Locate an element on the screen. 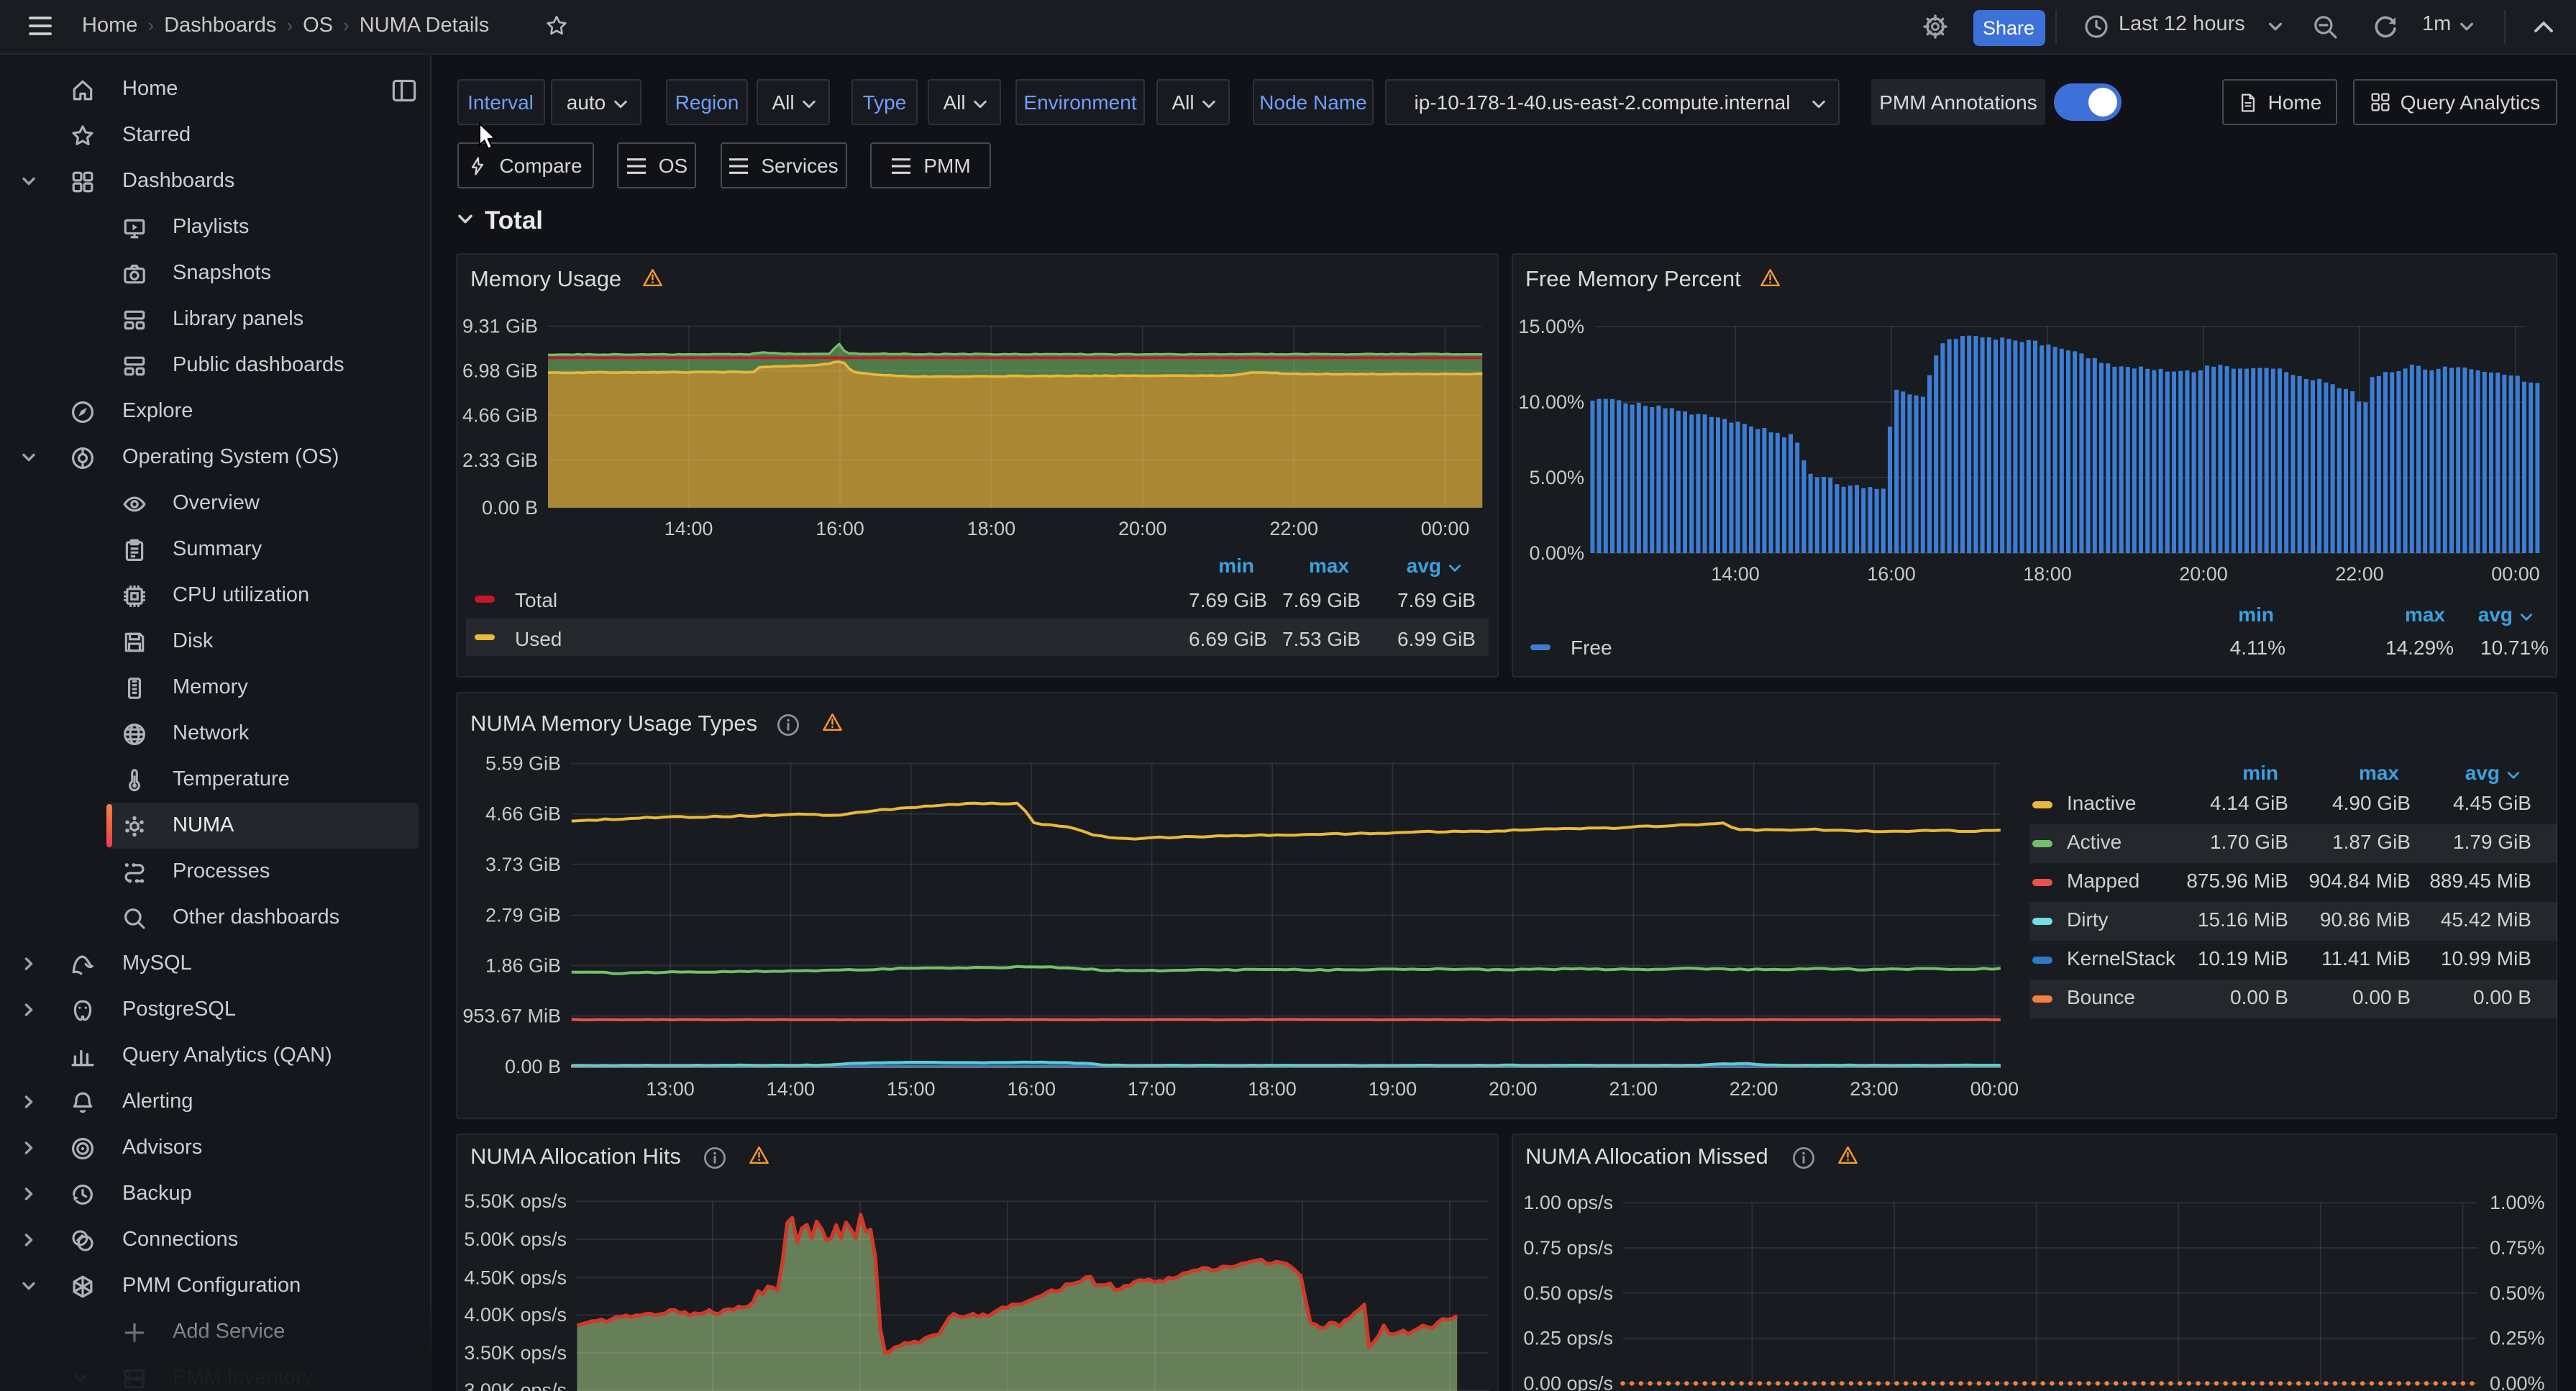 The image size is (2576, 1391). svg-text: 0.75 ops/s is located at coordinates (1567, 1247).